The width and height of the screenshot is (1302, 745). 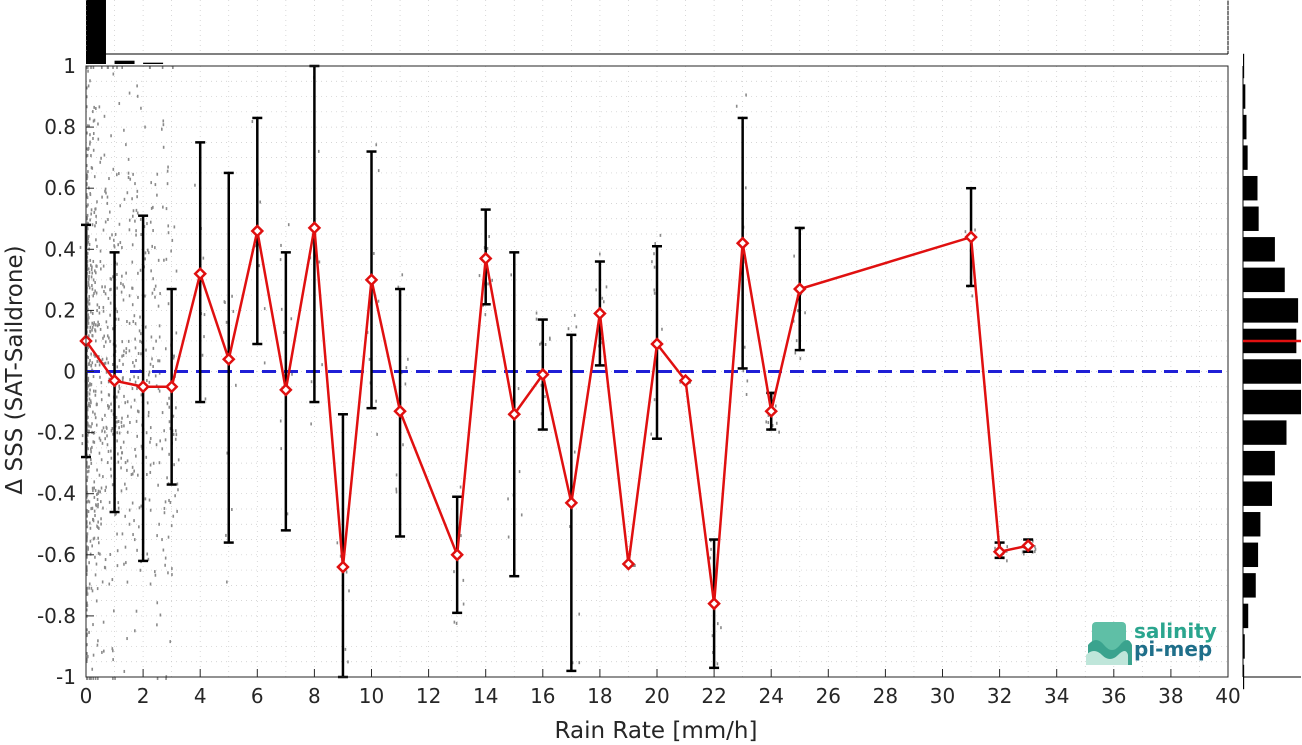 What do you see at coordinates (60, 249) in the screenshot?
I see `y-tick-label: 0.4` at bounding box center [60, 249].